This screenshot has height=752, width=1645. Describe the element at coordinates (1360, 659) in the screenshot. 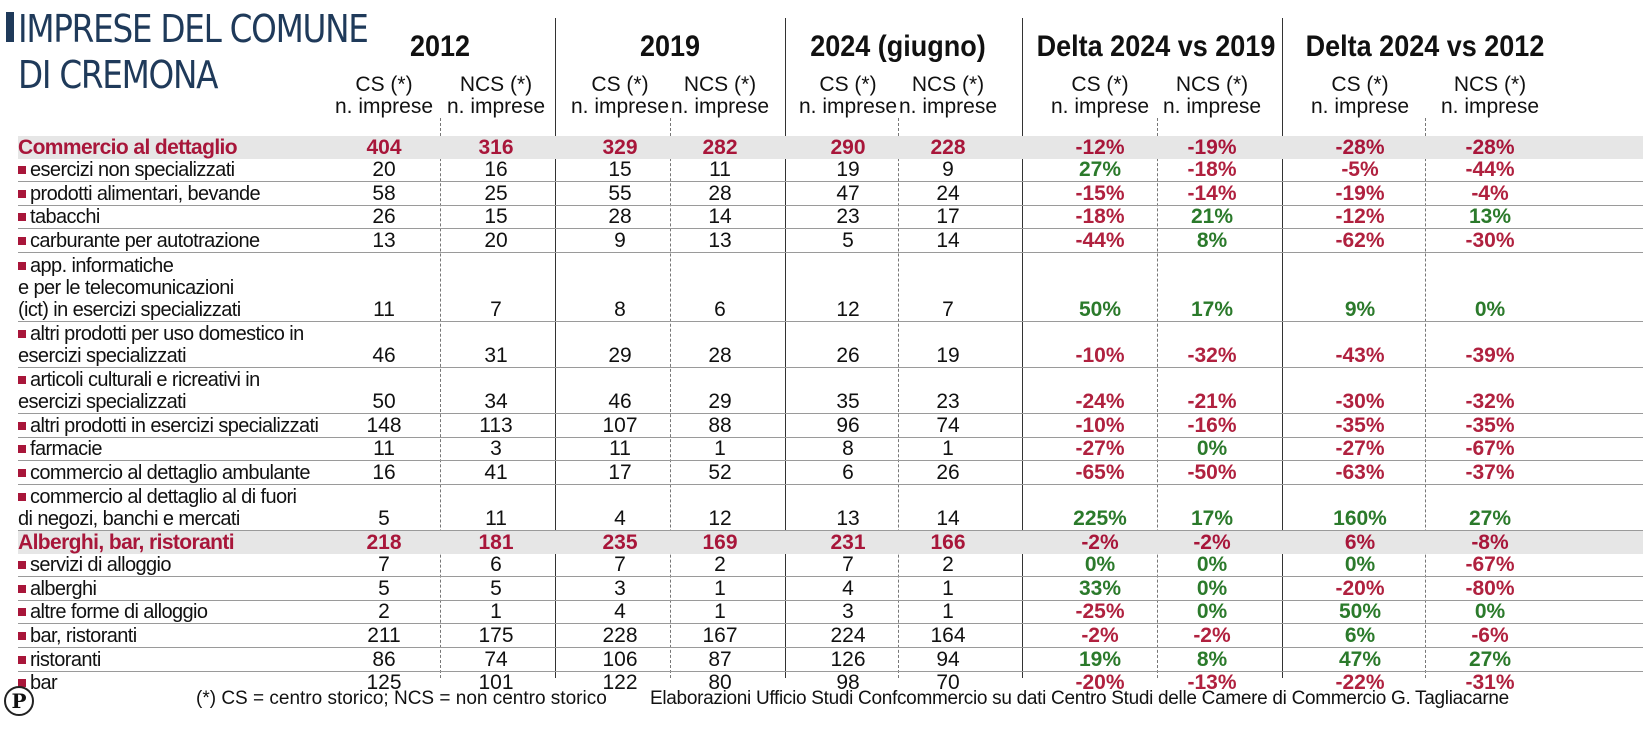

I see `delta-cell: 47%` at that location.